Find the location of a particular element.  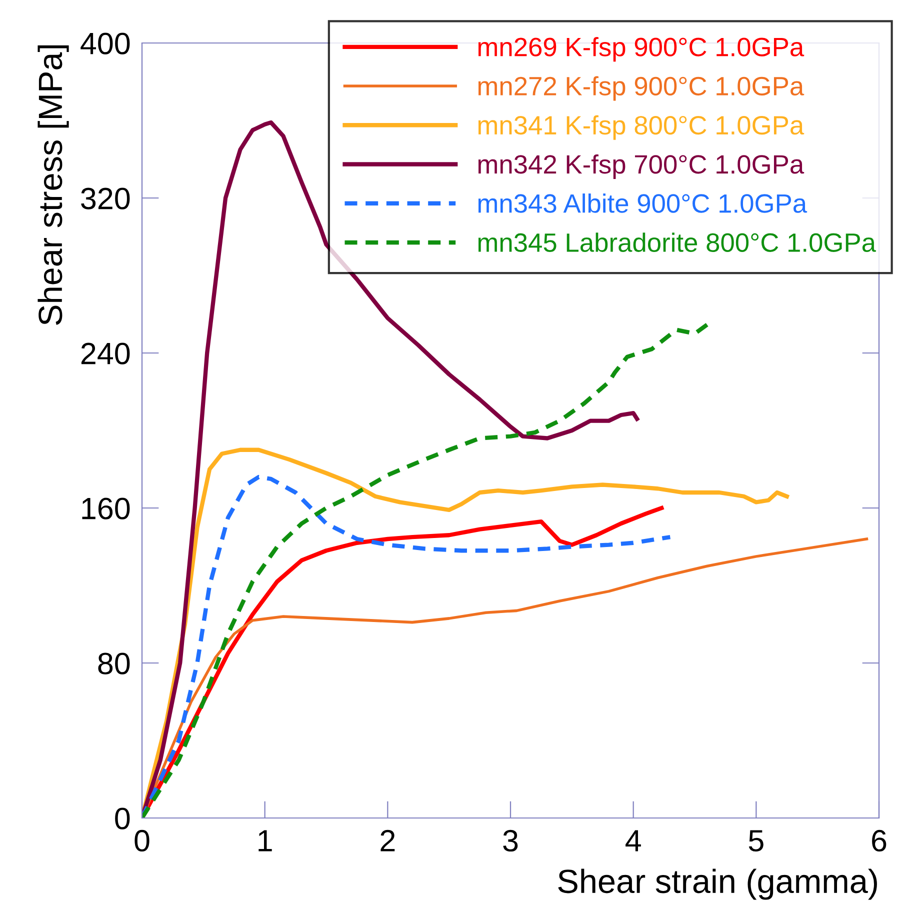

y-tick-label: 400 is located at coordinates (105, 43).